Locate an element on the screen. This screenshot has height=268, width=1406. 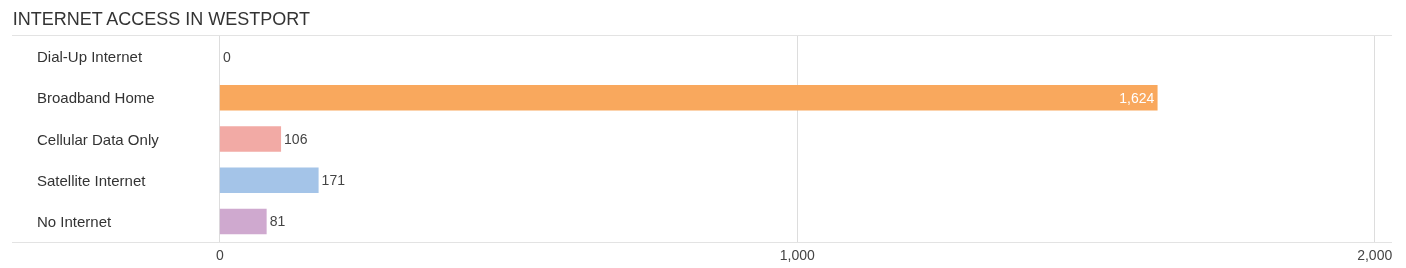
data-label: 171 is located at coordinates (333, 180).